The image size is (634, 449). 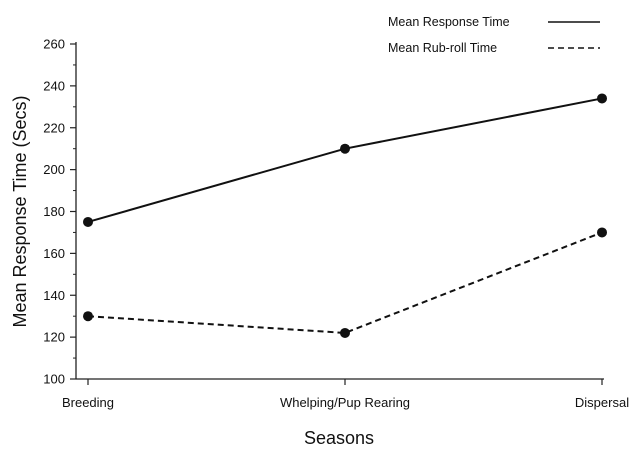 What do you see at coordinates (339, 438) in the screenshot?
I see `x-axis-title: Seasons` at bounding box center [339, 438].